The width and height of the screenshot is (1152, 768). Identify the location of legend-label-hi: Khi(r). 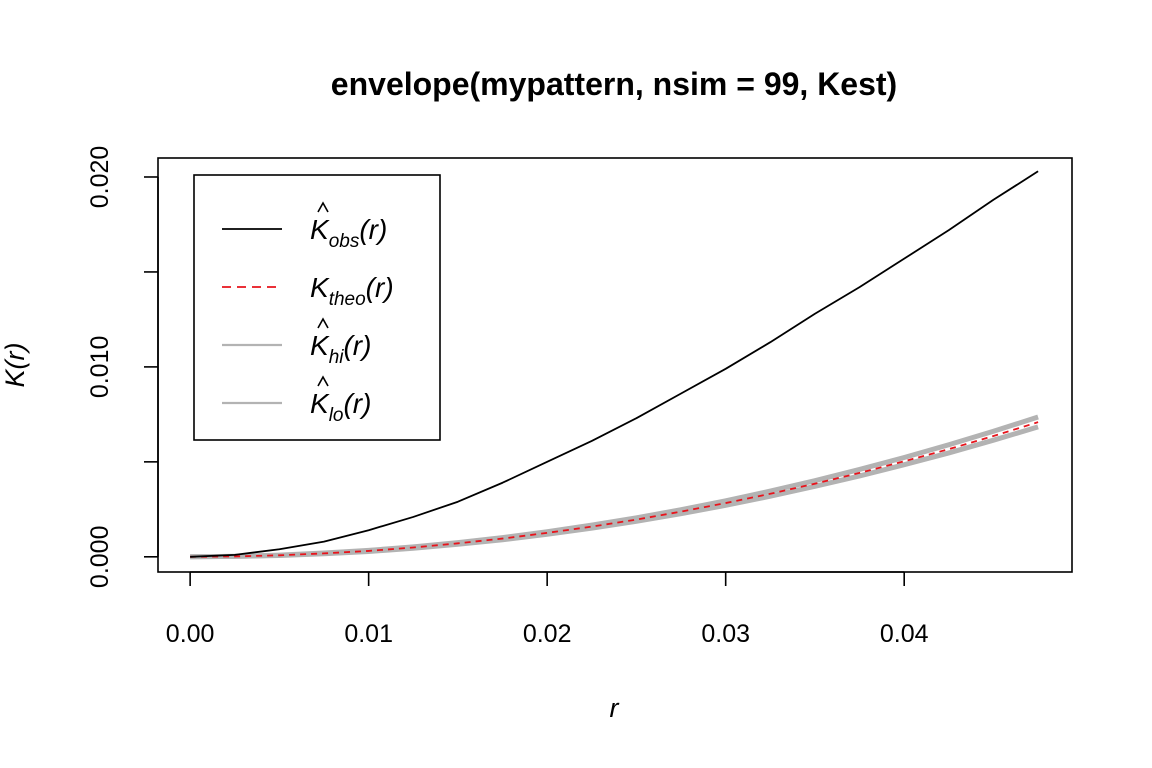
(340, 349).